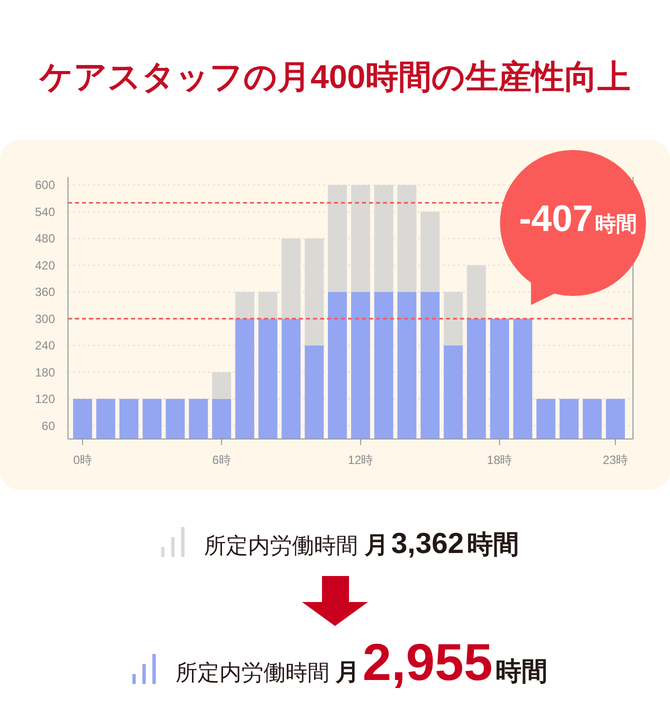 Image resolution: width=670 pixels, height=728 pixels. Describe the element at coordinates (45, 399) in the screenshot. I see `y-tick-label: 120` at that location.